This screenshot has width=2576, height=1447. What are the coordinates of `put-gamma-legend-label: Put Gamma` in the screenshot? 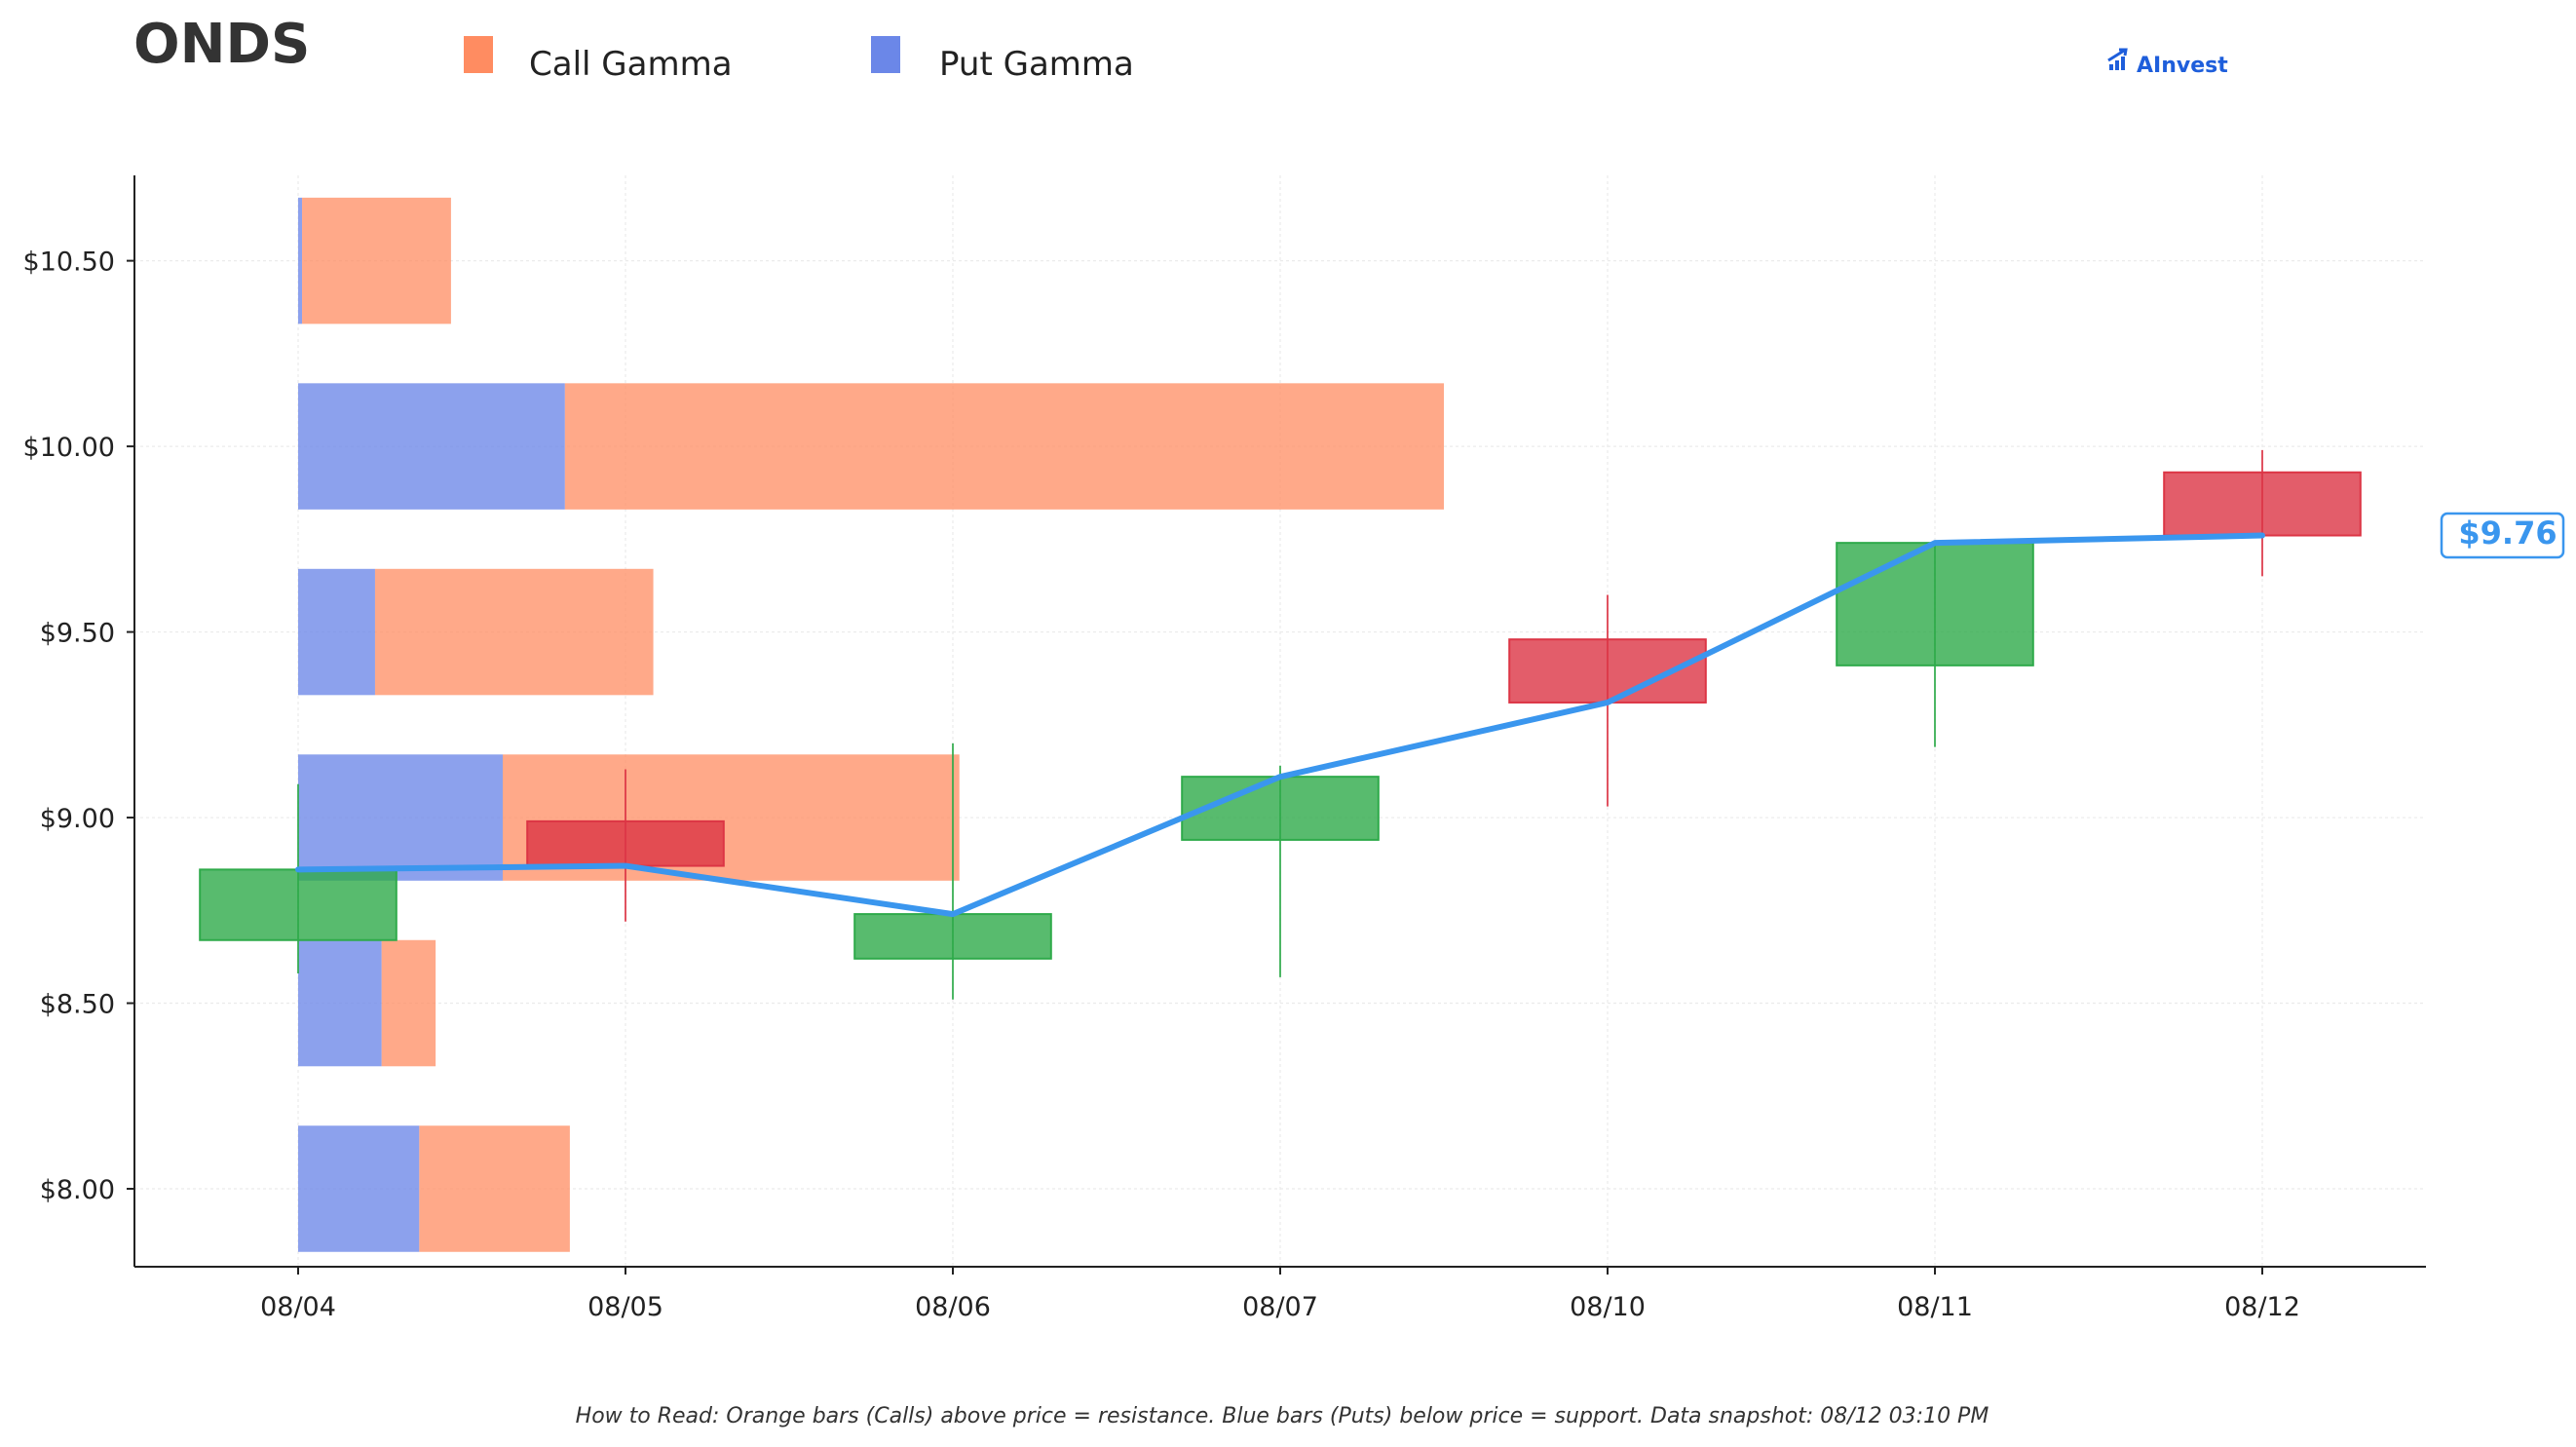 It's located at (1036, 64).